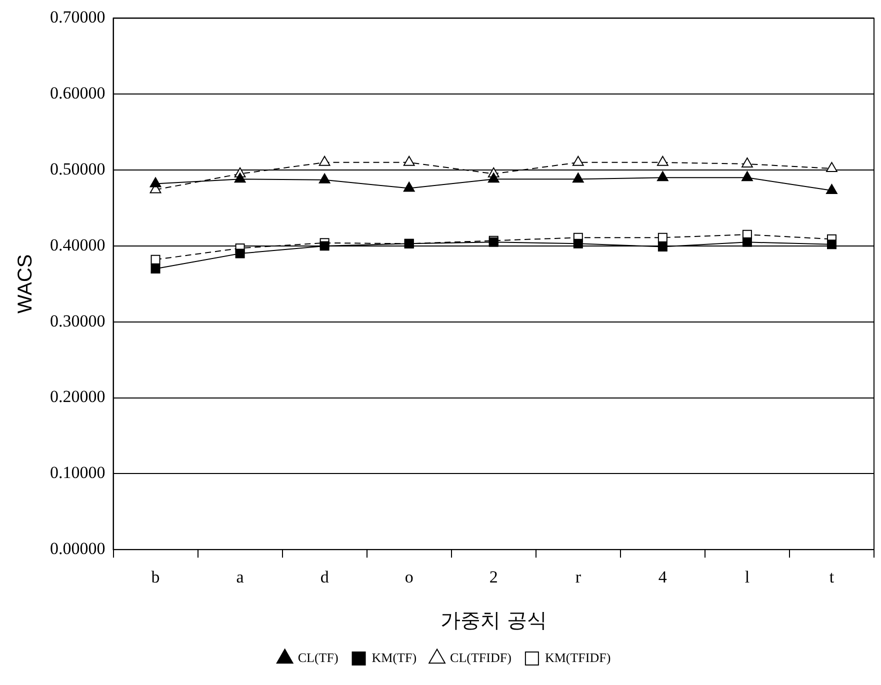 This screenshot has width=881, height=685. What do you see at coordinates (78, 168) in the screenshot?
I see `y-tick-label: 0.50000` at bounding box center [78, 168].